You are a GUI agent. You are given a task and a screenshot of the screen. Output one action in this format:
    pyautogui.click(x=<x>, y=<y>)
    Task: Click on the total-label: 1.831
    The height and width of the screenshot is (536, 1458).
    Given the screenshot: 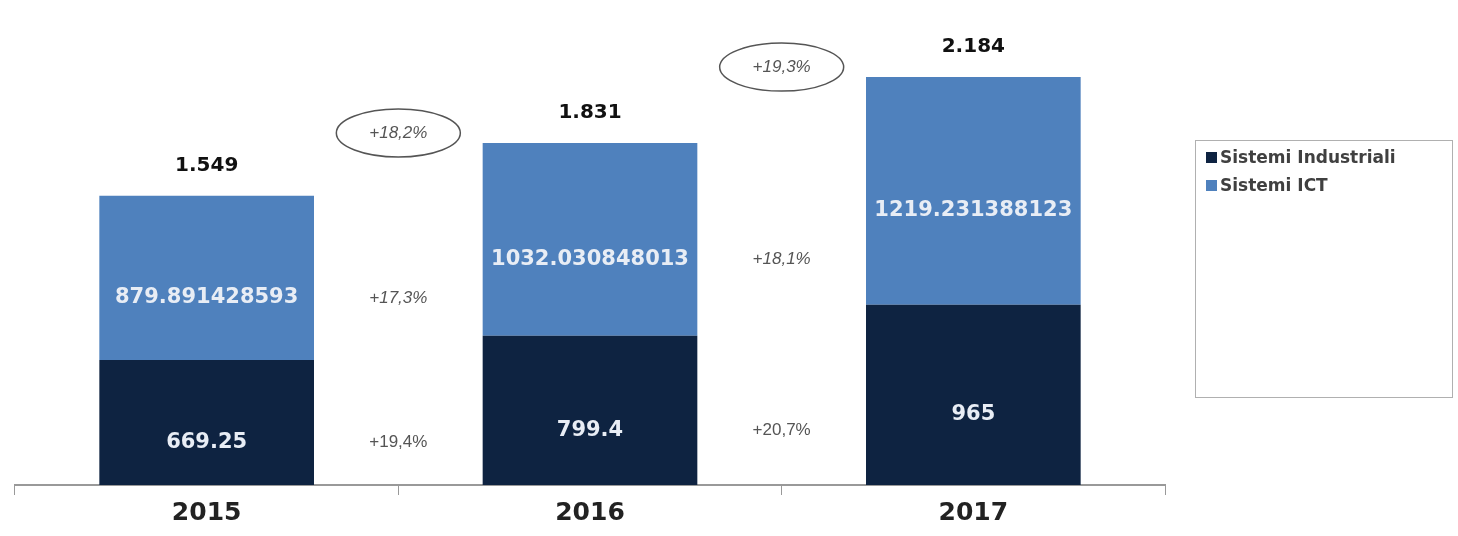 What is the action you would take?
    pyautogui.click(x=590, y=111)
    